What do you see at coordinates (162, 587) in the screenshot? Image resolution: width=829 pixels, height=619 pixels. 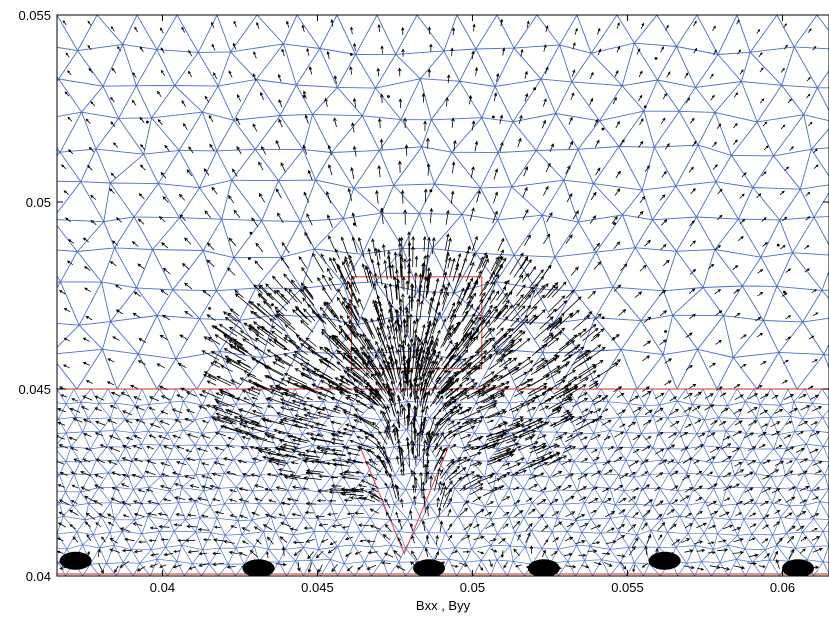 I see `x-tick-label: 0.04` at bounding box center [162, 587].